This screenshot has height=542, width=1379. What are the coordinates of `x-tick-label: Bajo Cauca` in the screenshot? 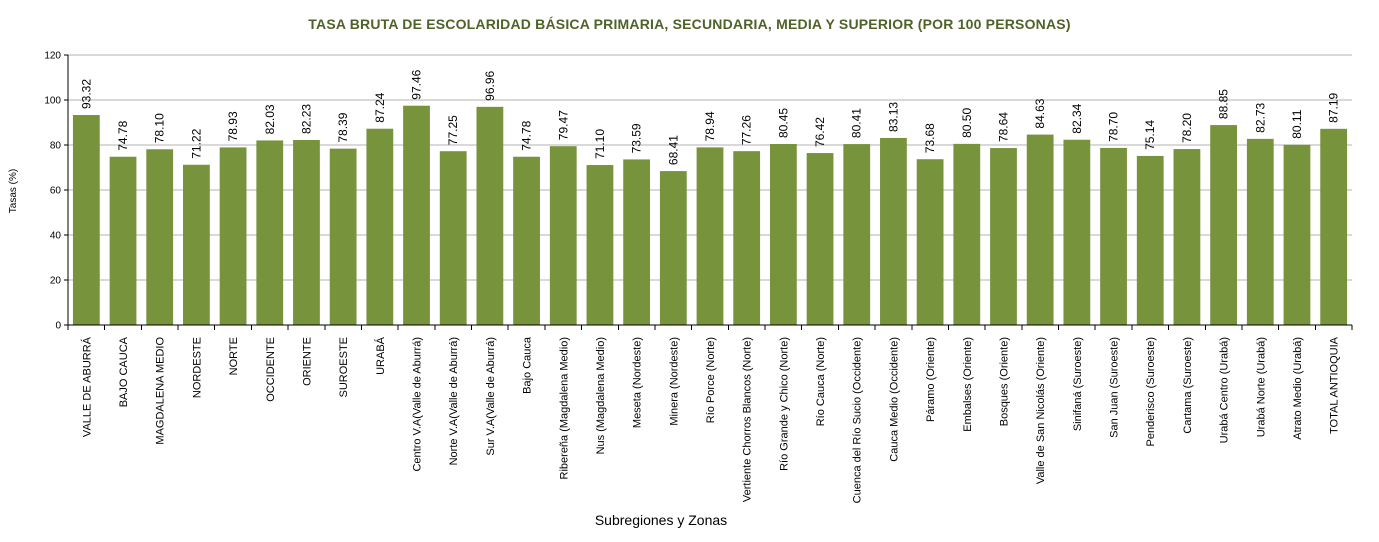 It's located at (528, 365).